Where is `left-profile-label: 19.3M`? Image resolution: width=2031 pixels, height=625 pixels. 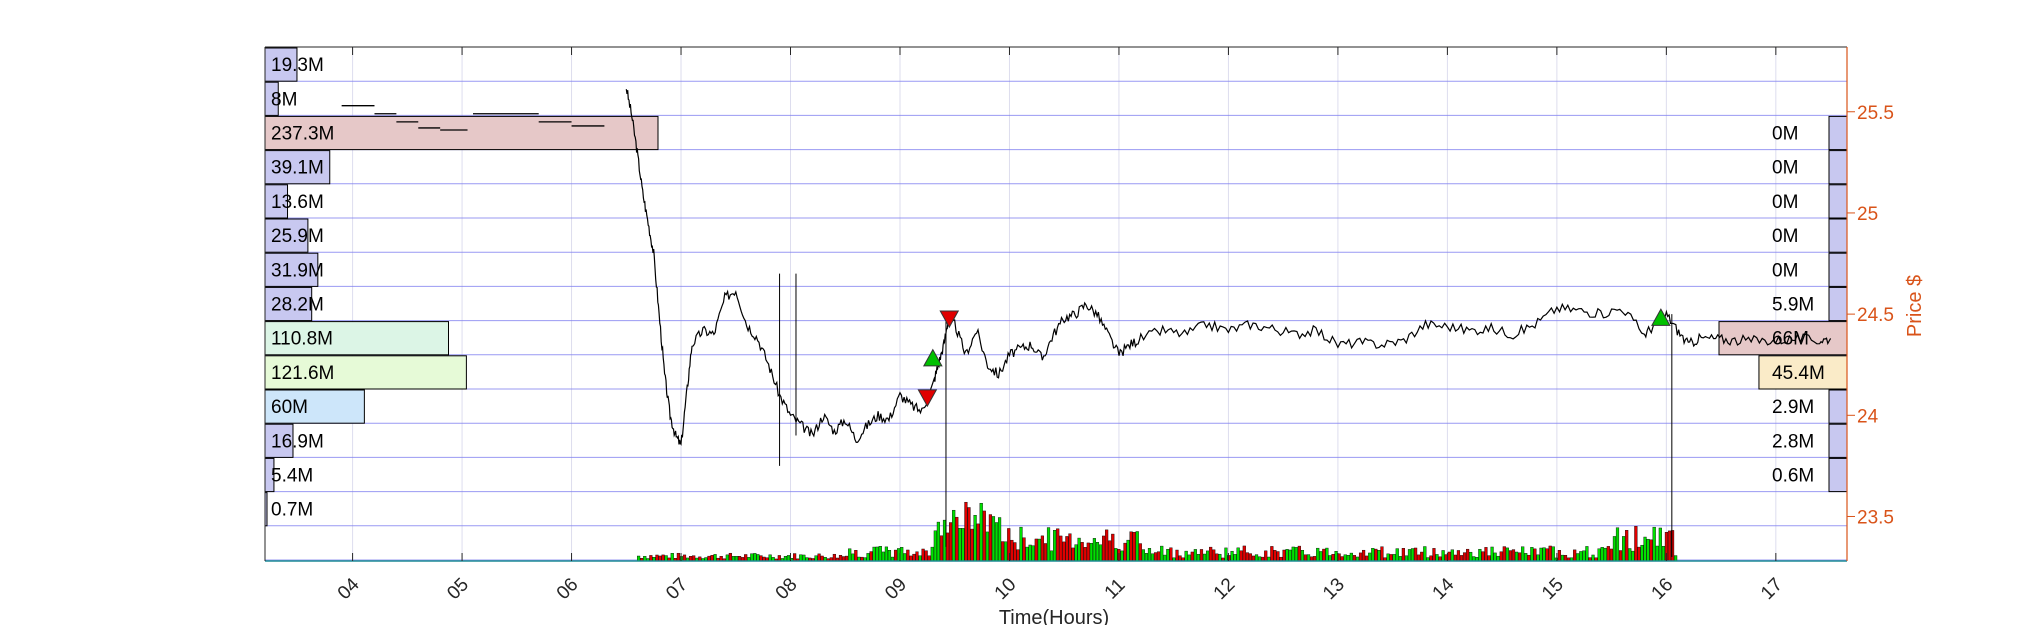 left-profile-label: 19.3M is located at coordinates (297, 65).